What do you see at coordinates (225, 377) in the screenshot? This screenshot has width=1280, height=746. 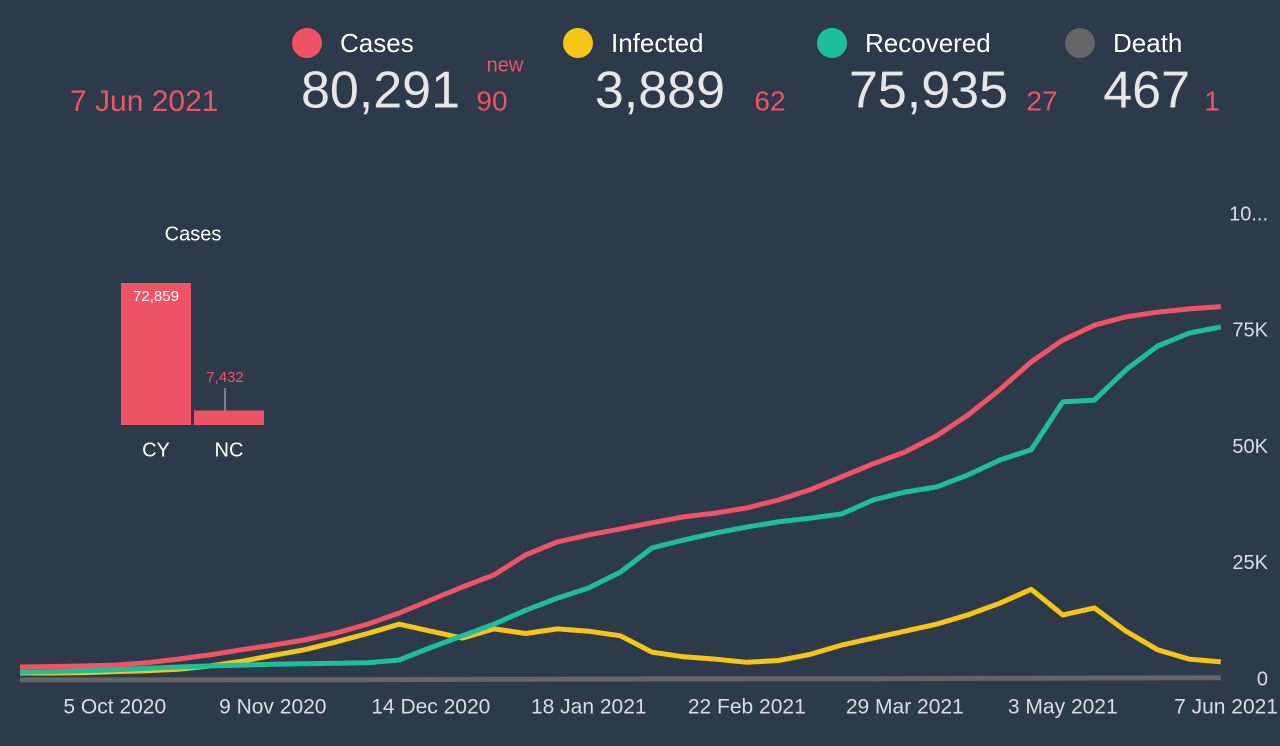 I see `data-label: 7,432` at bounding box center [225, 377].